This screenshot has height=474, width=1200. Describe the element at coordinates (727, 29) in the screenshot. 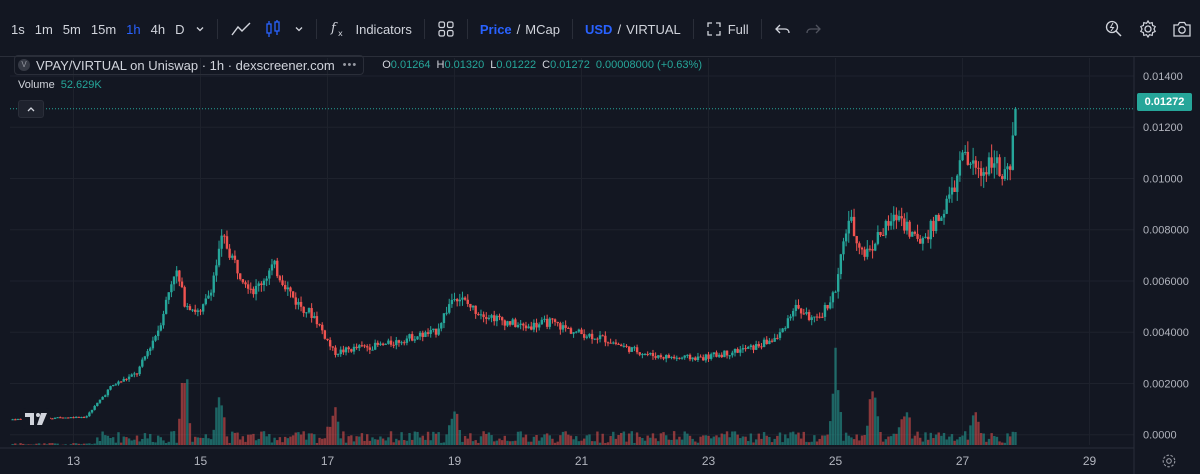

I see `full-history-button: Full` at that location.